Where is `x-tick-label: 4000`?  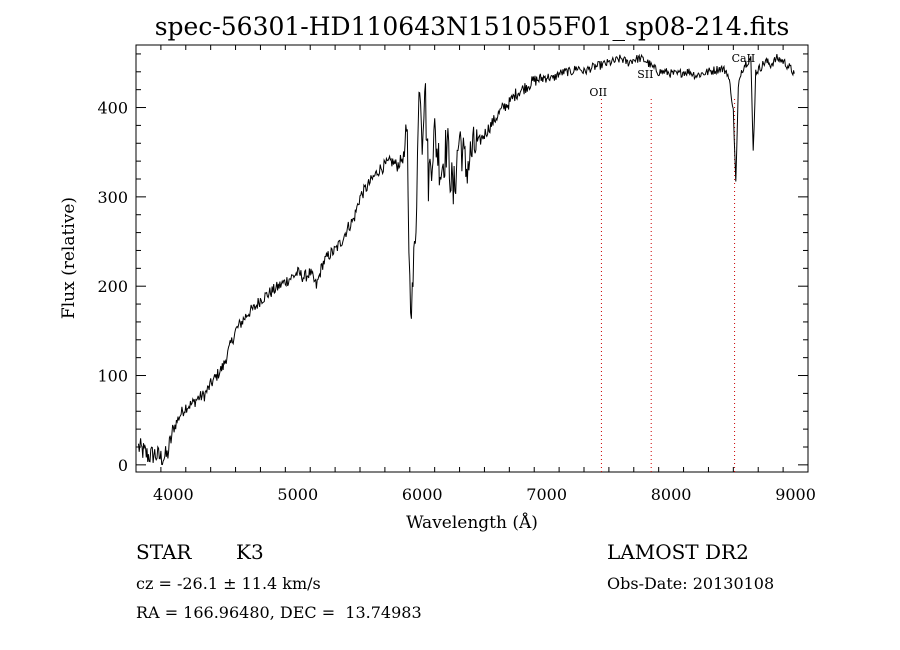 x-tick-label: 4000 is located at coordinates (173, 494).